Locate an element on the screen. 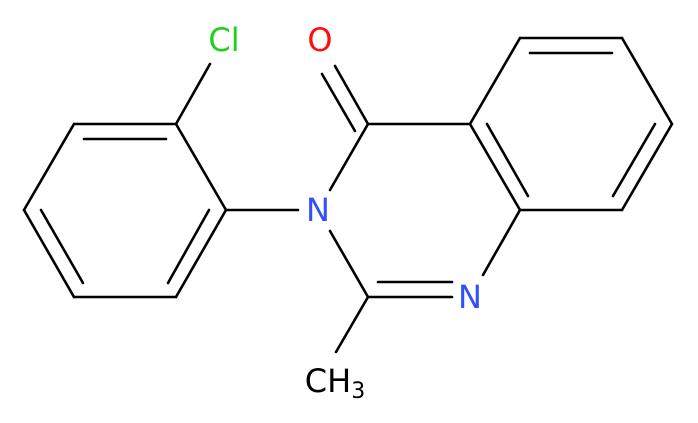  atom-label: CH3 is located at coordinates (335, 383).